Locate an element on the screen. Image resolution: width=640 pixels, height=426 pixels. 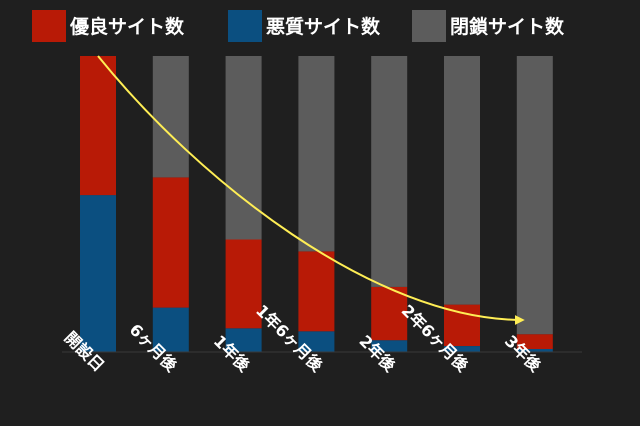
legend: 優良サイト数 悪質サイト数 閉鎖サイト数 is located at coordinates (298, 26).